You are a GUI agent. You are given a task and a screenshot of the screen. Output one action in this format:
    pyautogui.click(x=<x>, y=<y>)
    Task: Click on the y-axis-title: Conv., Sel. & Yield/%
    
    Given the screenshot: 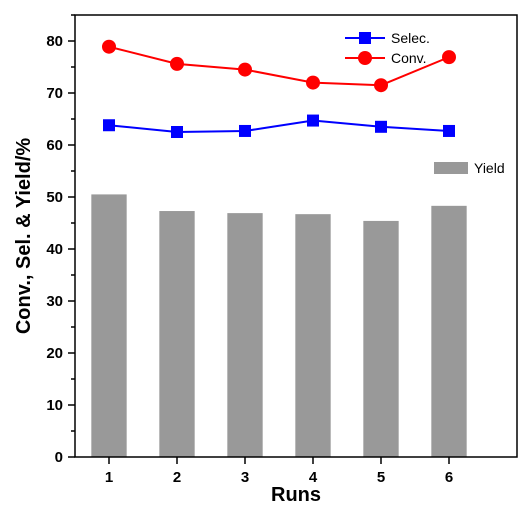 What is the action you would take?
    pyautogui.click(x=24, y=236)
    